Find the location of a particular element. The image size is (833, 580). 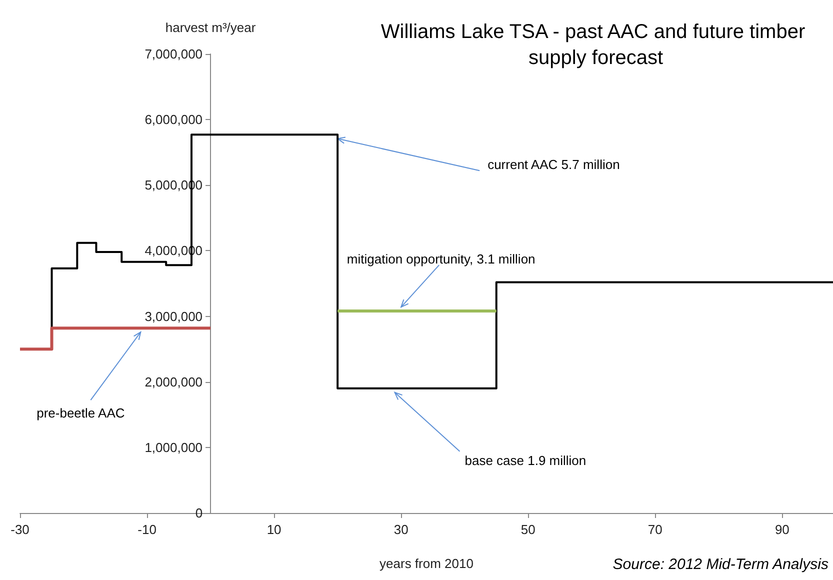

y-tick-label: 2,000,000 is located at coordinates (173, 382).